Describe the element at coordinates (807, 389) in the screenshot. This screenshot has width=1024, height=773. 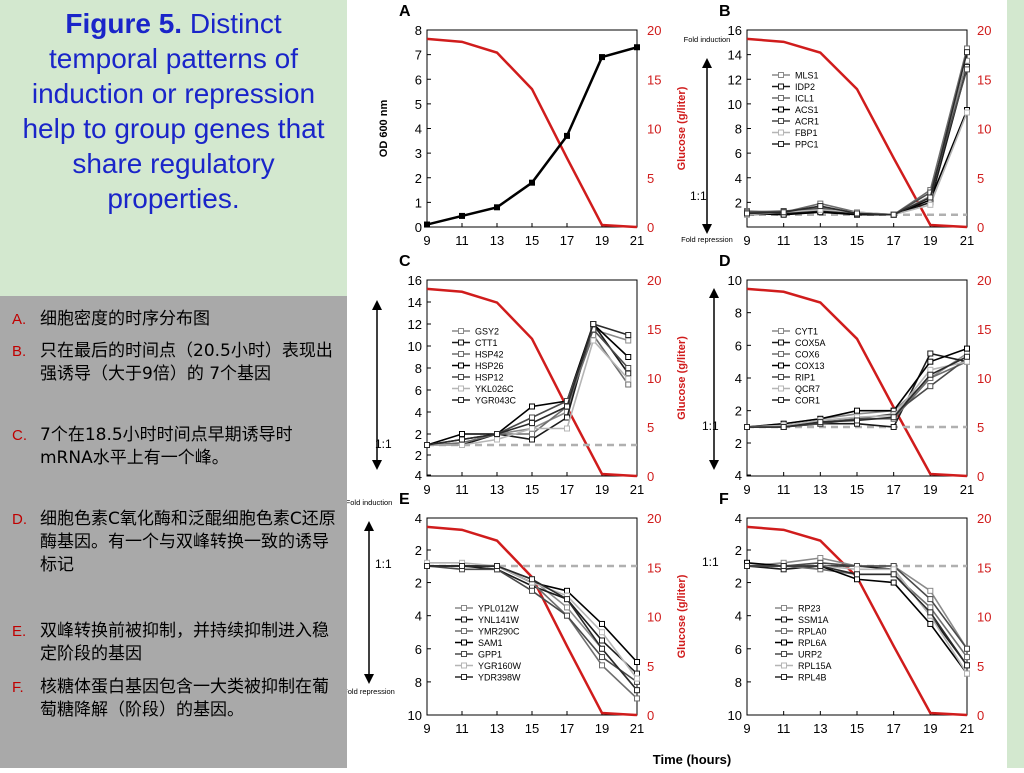
I see `legend-label: QCR7` at that location.